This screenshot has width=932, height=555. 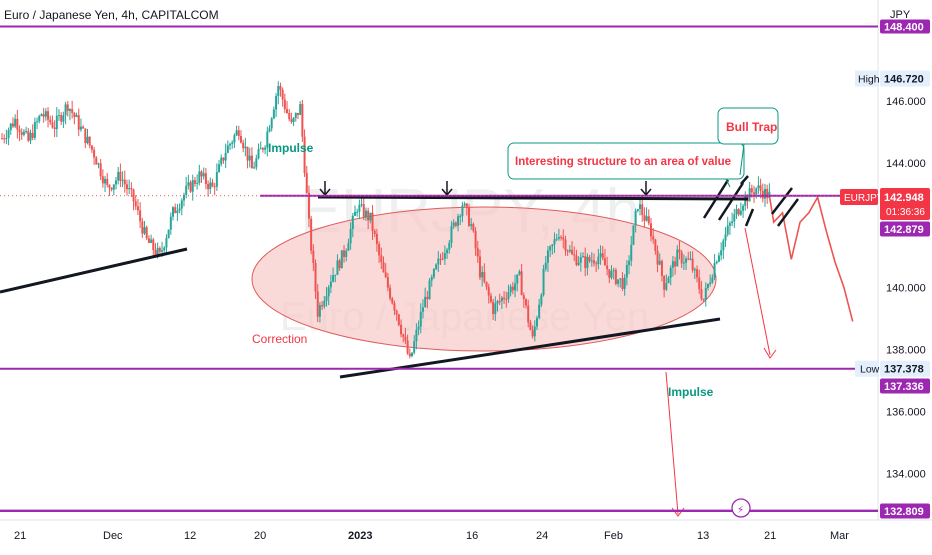 What do you see at coordinates (859, 197) in the screenshot?
I see `ticker-badge-bg` at bounding box center [859, 197].